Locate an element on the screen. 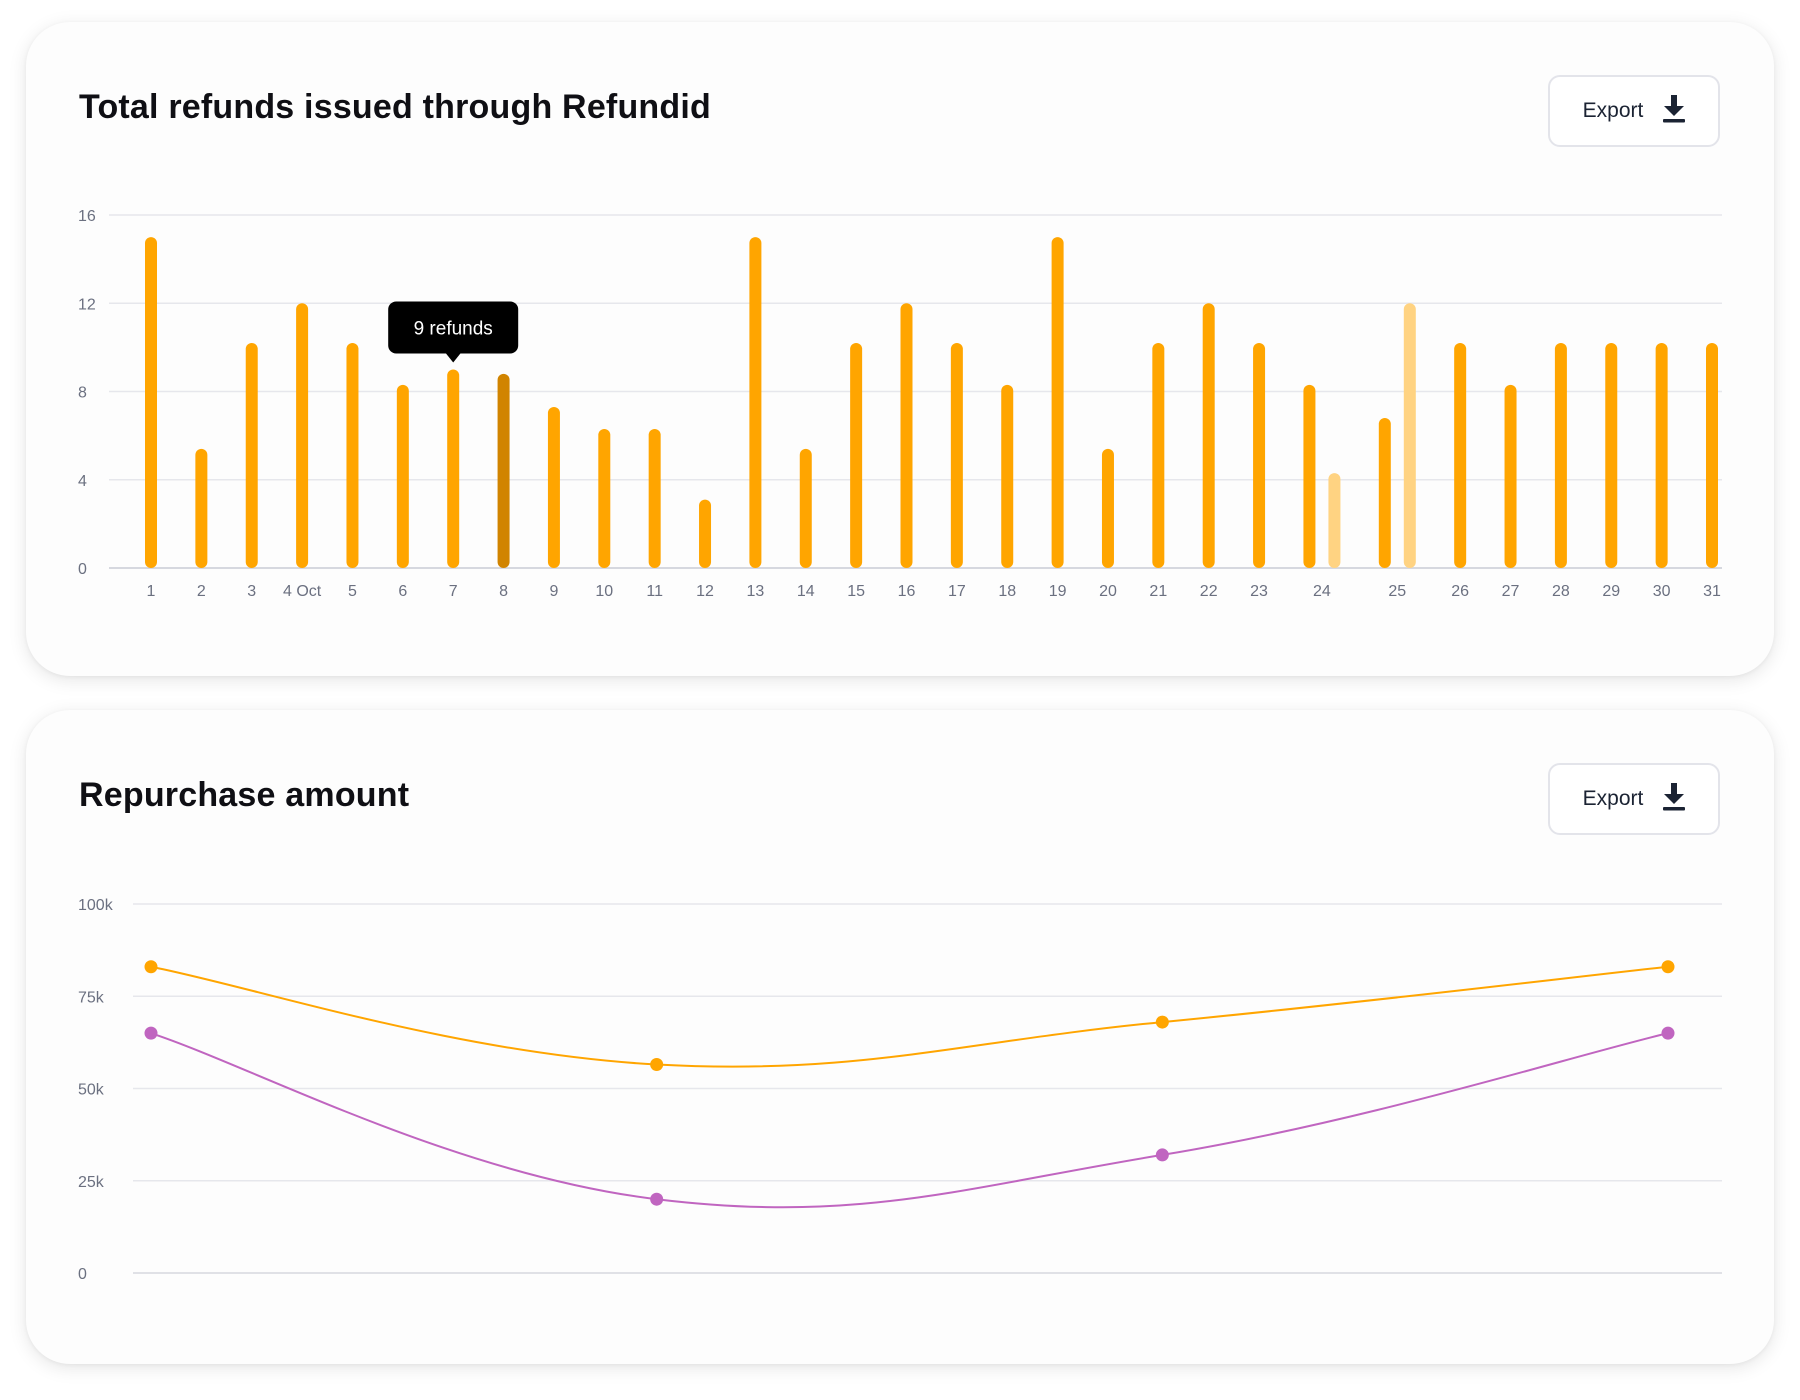 The width and height of the screenshot is (1800, 1400). tooltip-label: 9 refunds is located at coordinates (453, 328).